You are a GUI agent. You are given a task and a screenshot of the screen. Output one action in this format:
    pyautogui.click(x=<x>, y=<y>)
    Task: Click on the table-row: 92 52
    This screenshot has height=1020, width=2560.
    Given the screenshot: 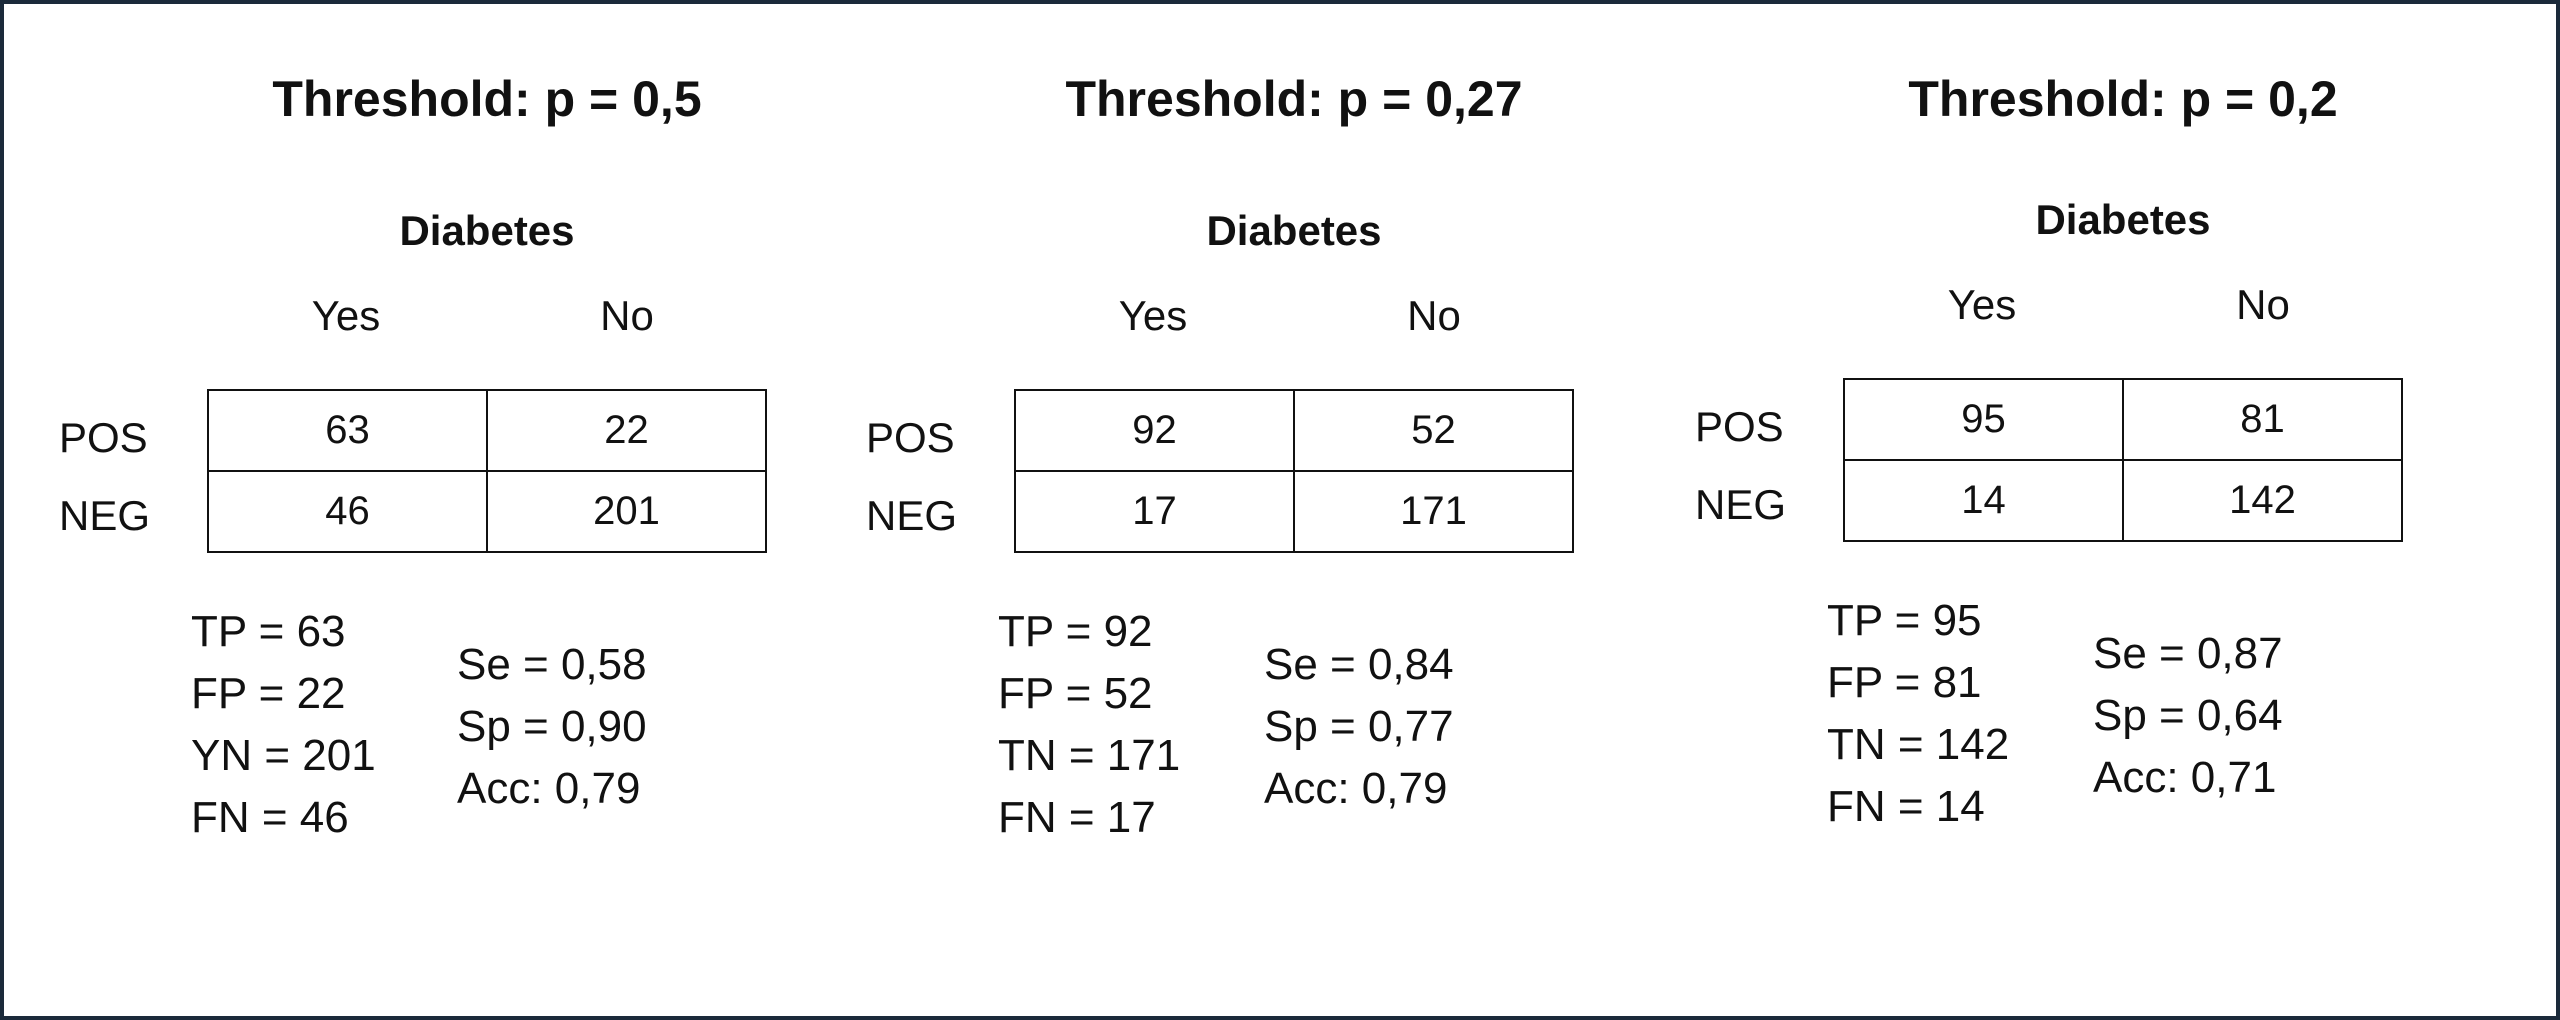 What is the action you would take?
    pyautogui.click(x=1294, y=430)
    